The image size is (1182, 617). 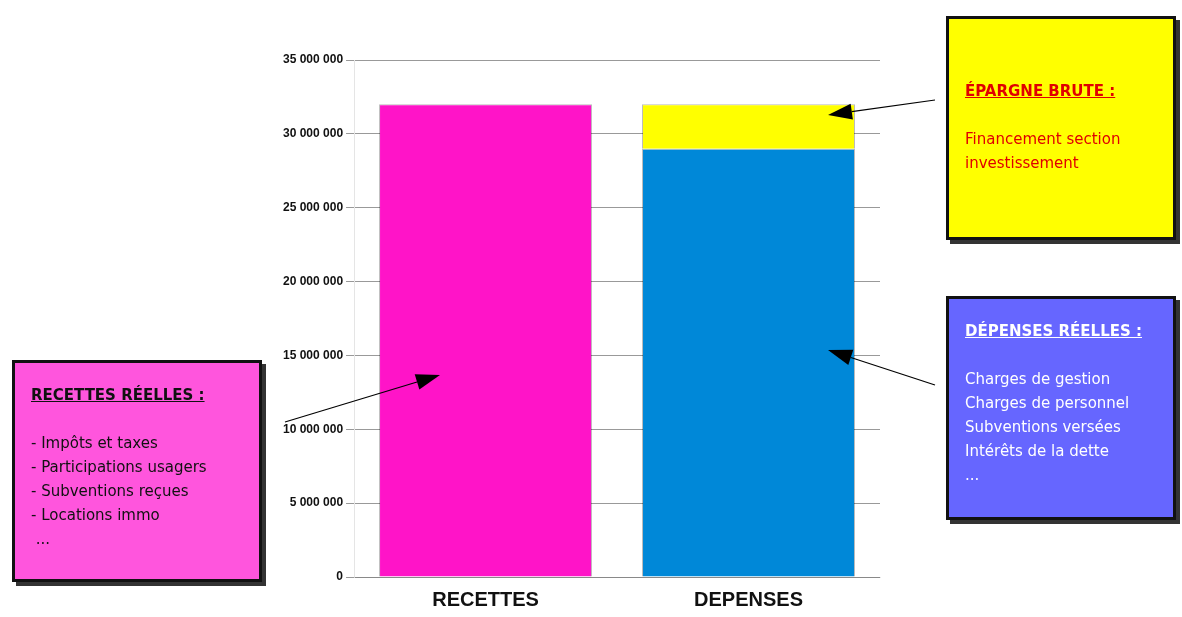 What do you see at coordinates (748, 598) in the screenshot?
I see `x-tick-label: DEPENSES` at bounding box center [748, 598].